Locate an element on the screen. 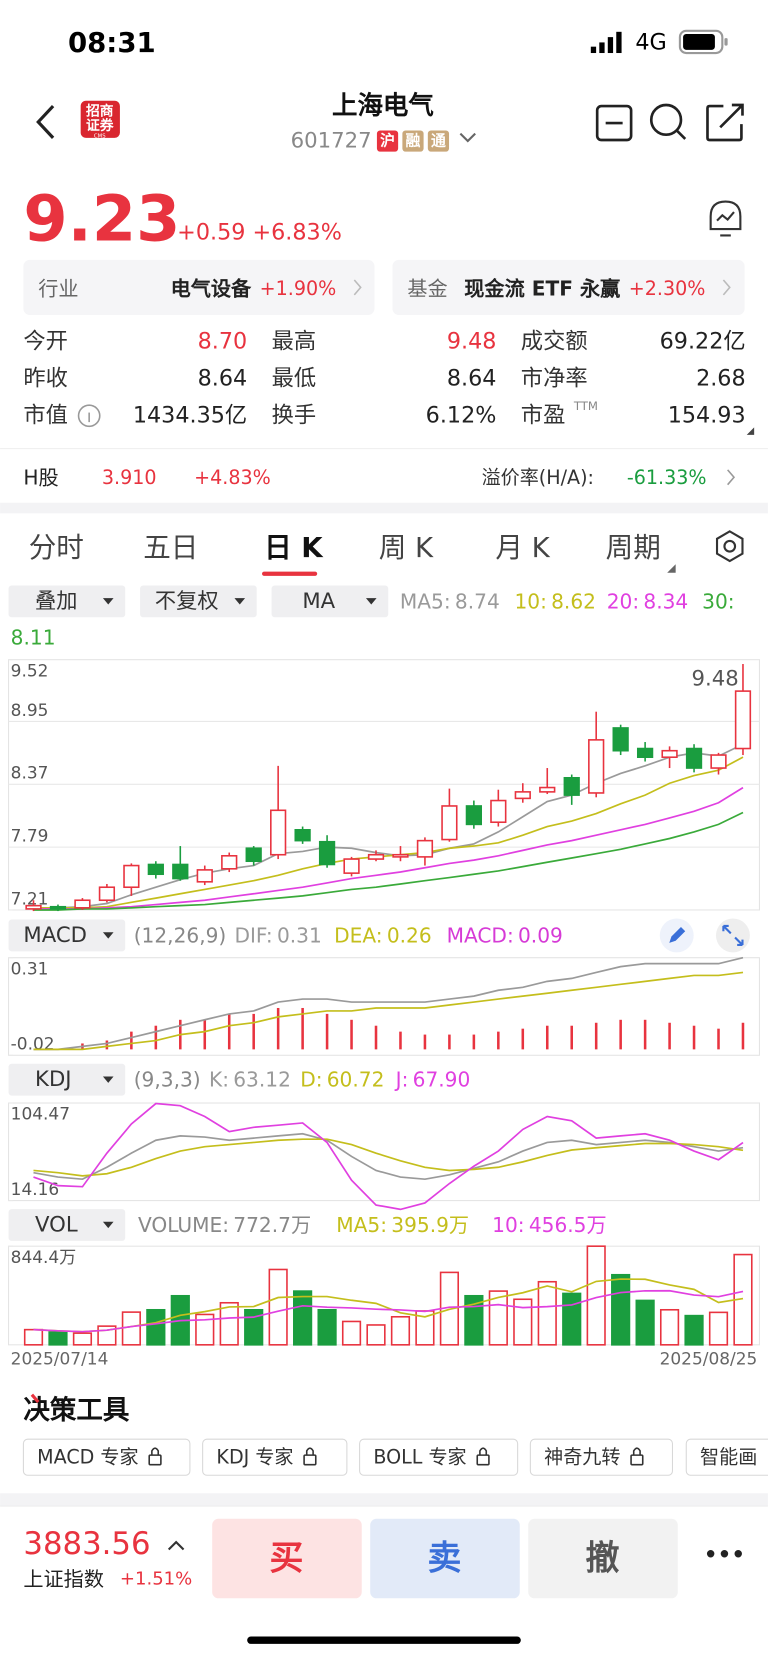 Image resolution: width=768 pixels, height=1663 pixels. index-expand is located at coordinates (176, 1545).